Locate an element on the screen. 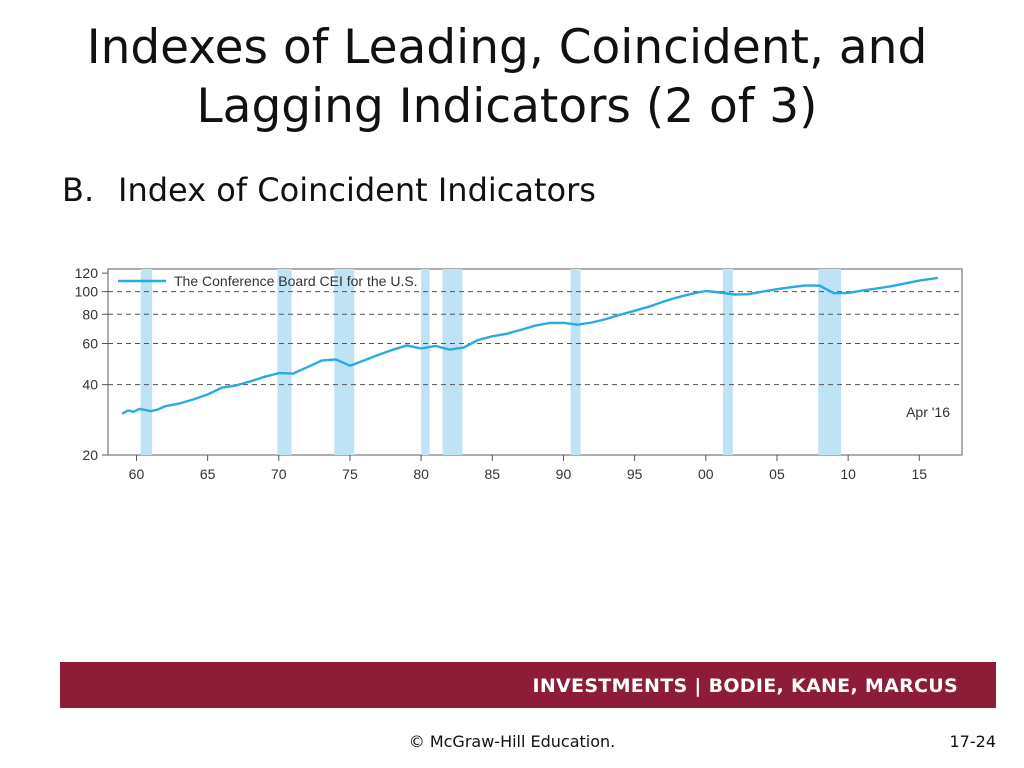 This screenshot has height=768, width=1024. y-tick-label-60: 60 is located at coordinates (90, 343).